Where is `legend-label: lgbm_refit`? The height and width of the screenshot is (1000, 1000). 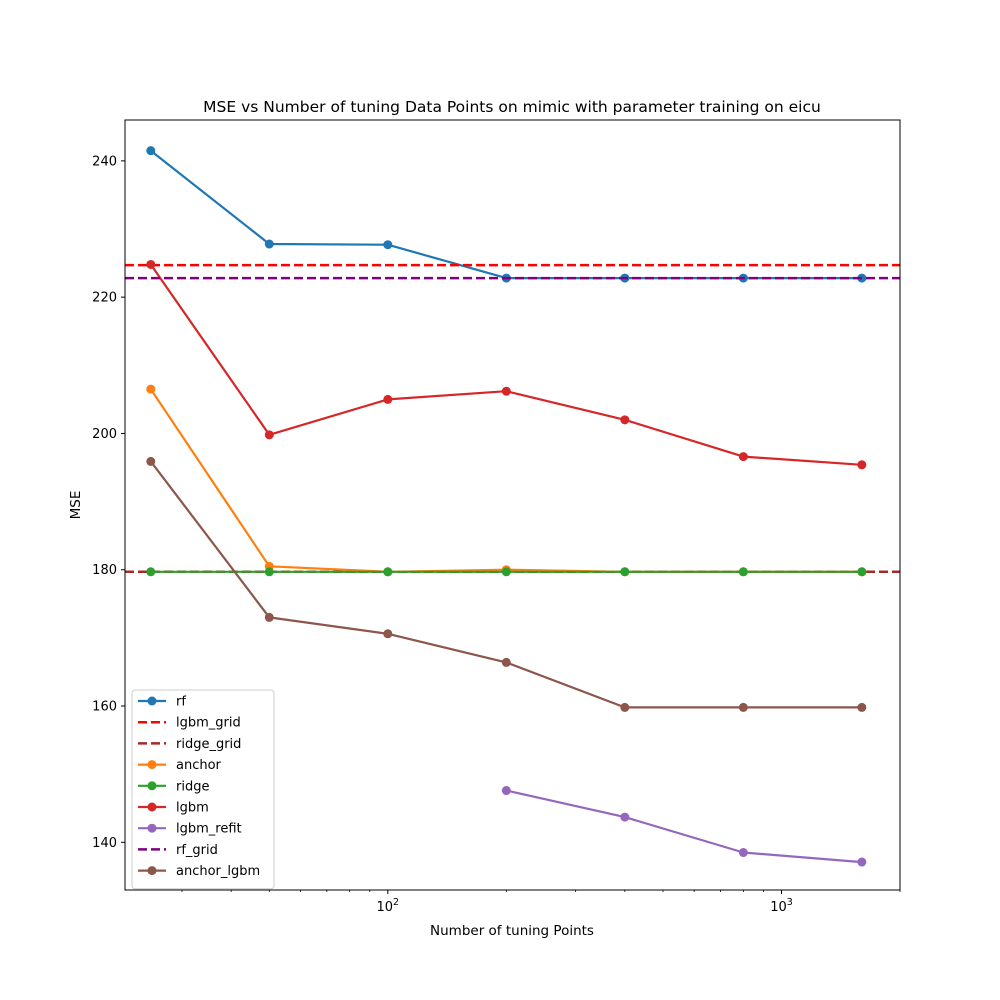
legend-label: lgbm_refit is located at coordinates (209, 829).